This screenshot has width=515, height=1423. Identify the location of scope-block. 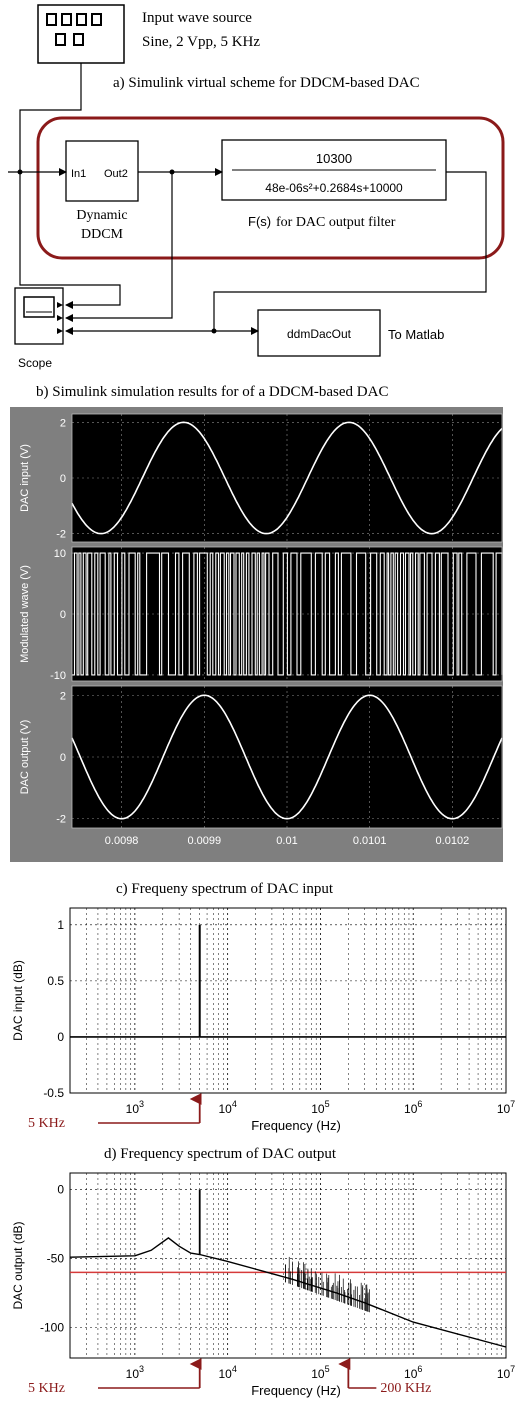
(39, 316).